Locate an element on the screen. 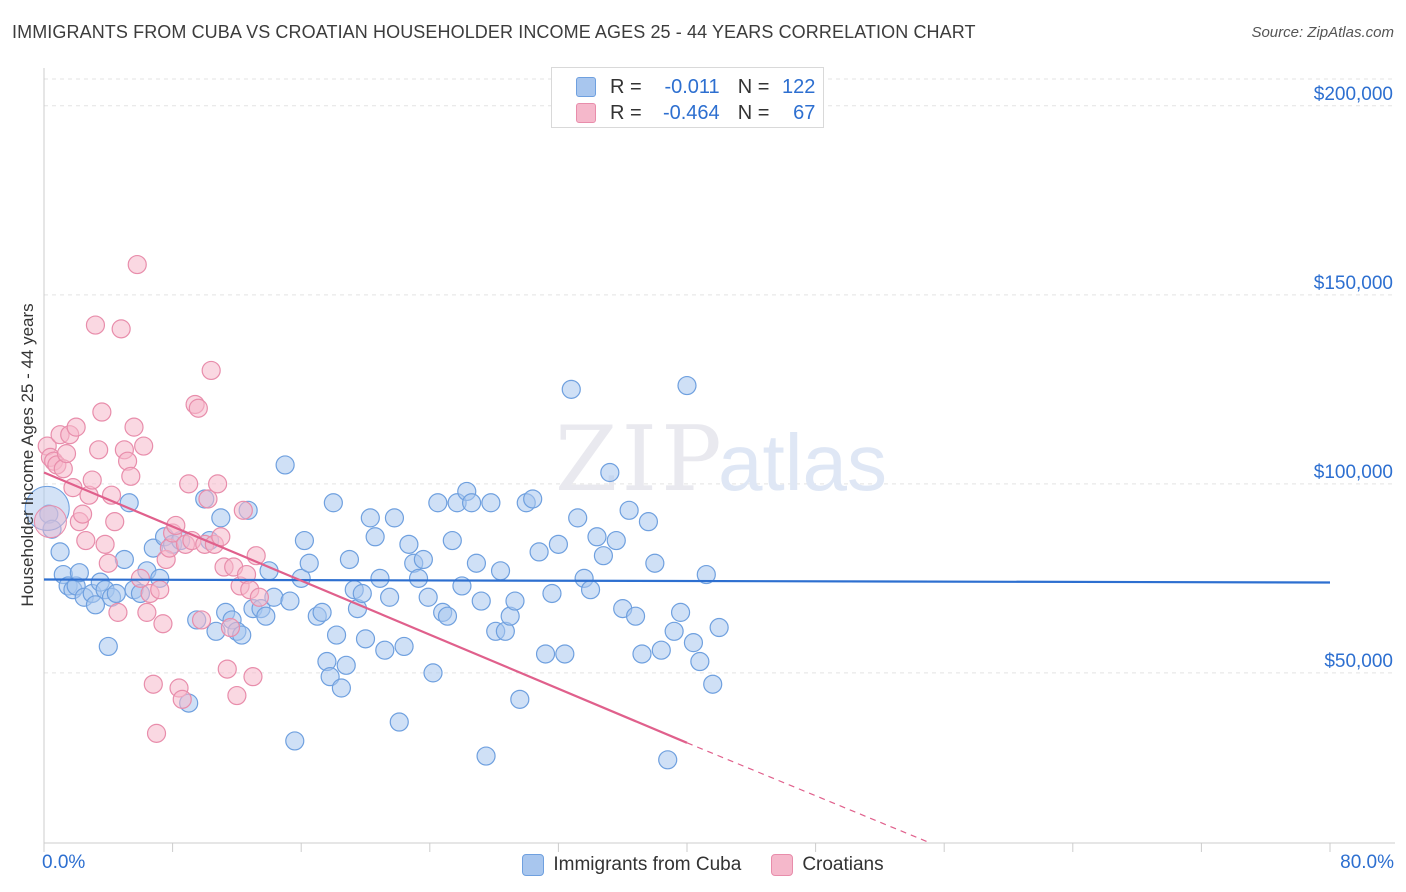 This screenshot has width=1406, height=892. trend-line-croatians is located at coordinates (365, 607).